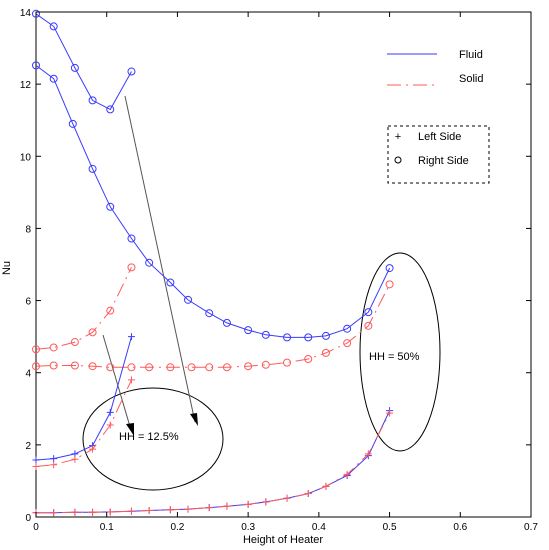 This screenshot has height=550, width=549. Describe the element at coordinates (471, 55) in the screenshot. I see `legend-fluid-label: Fluid` at that location.